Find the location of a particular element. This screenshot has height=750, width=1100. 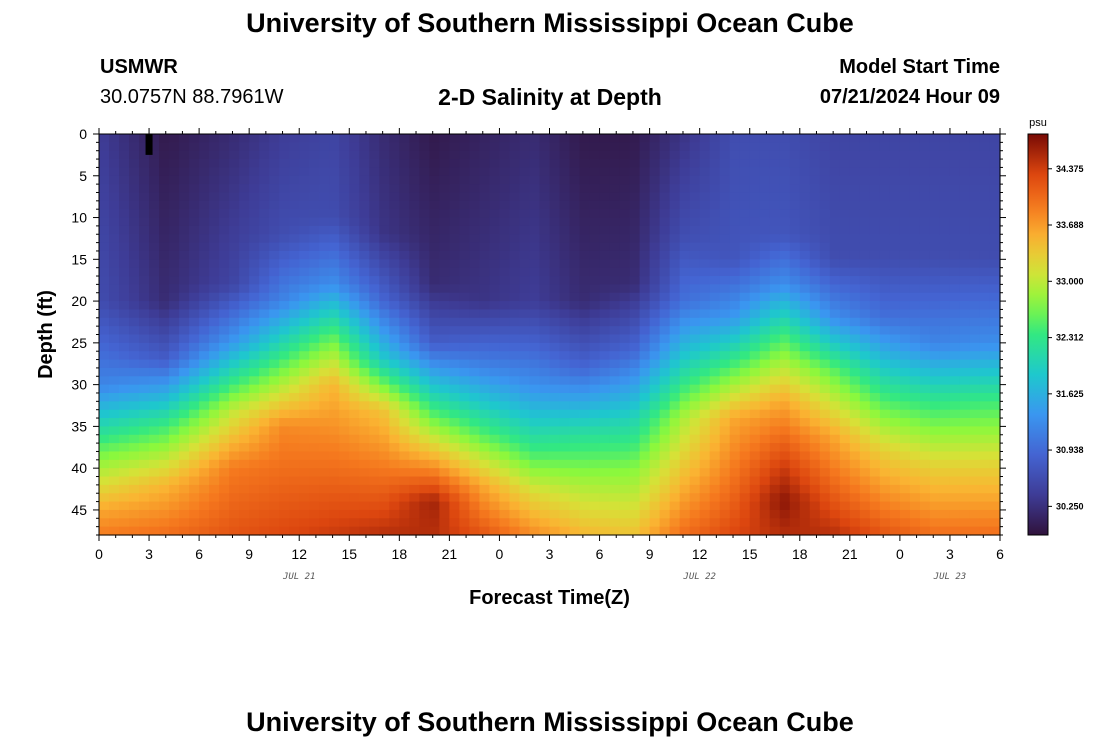

x-tick-label: 0 is located at coordinates (900, 554).